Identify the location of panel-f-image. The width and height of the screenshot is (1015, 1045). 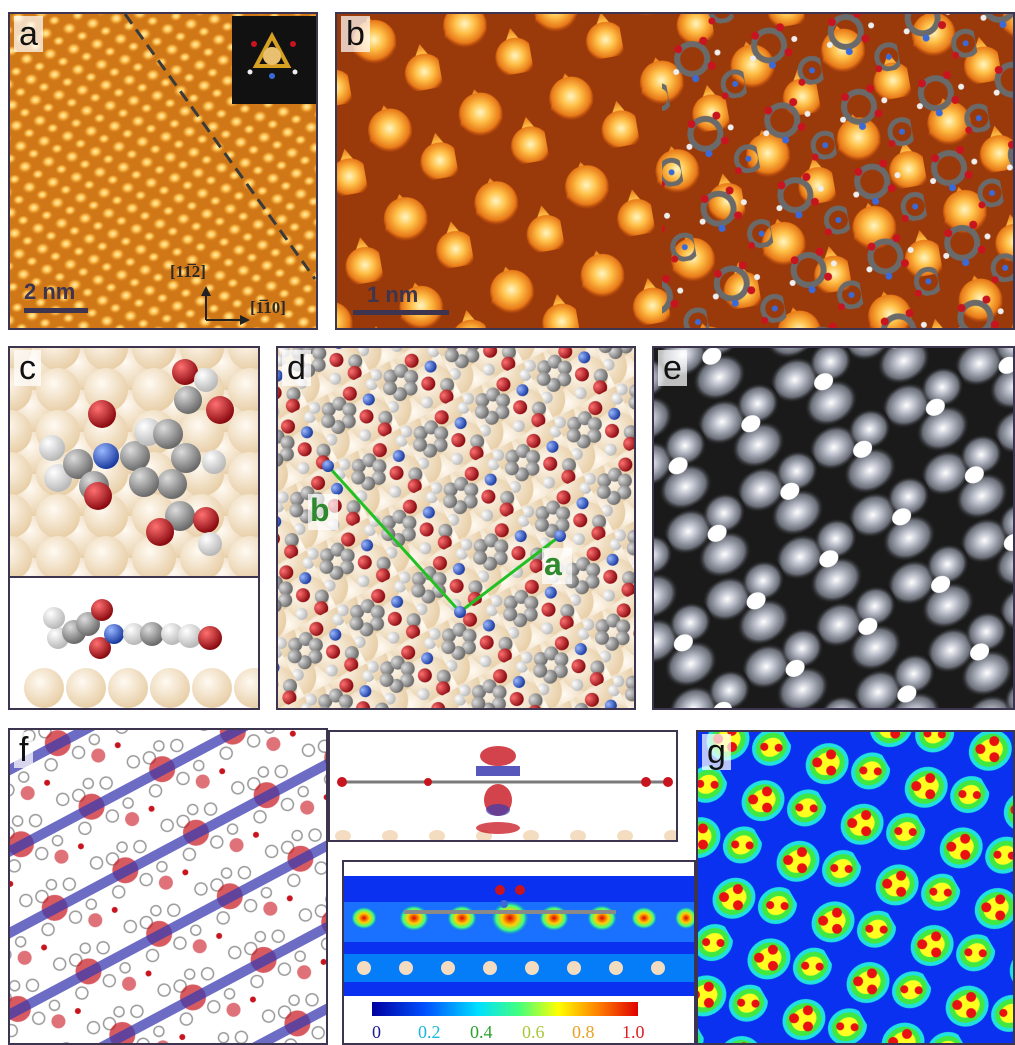
(168, 886).